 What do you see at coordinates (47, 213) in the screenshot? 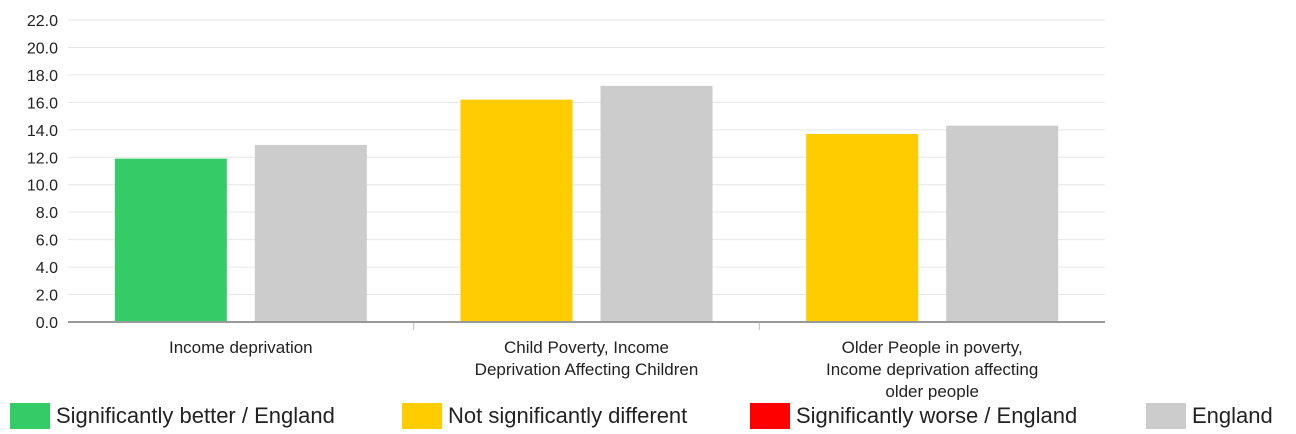
I see `y-tick-label: 8.0` at bounding box center [47, 213].